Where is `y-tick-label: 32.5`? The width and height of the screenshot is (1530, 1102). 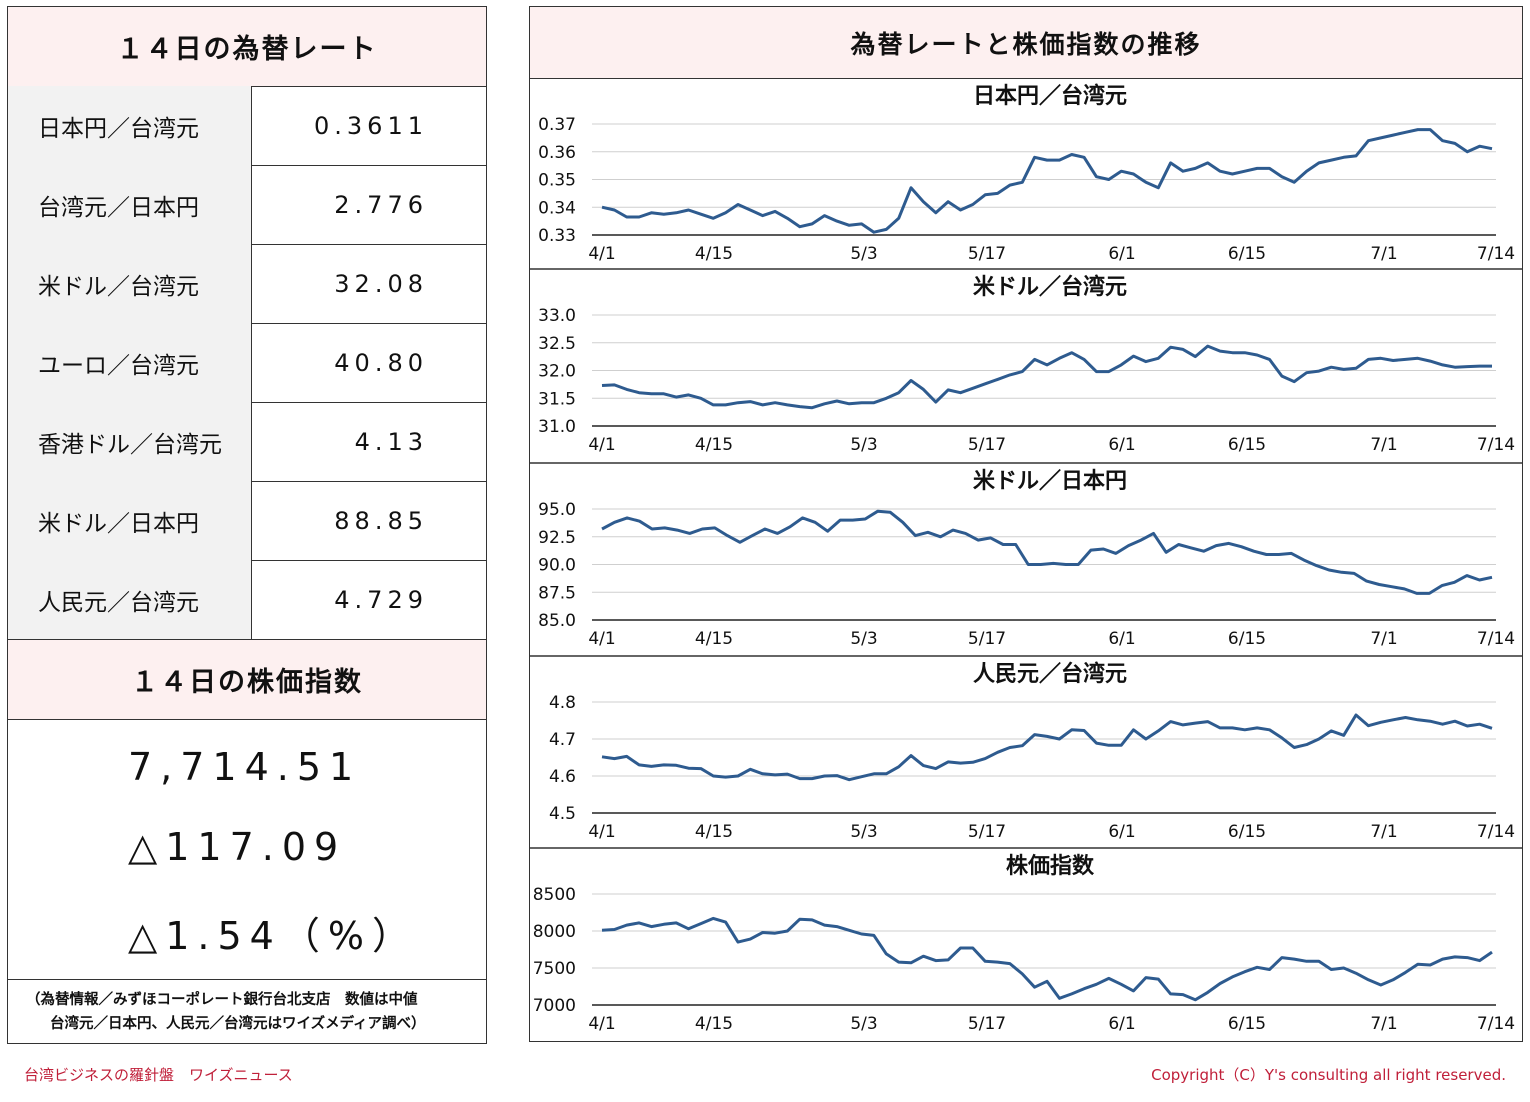
y-tick-label: 32.5 is located at coordinates (557, 344).